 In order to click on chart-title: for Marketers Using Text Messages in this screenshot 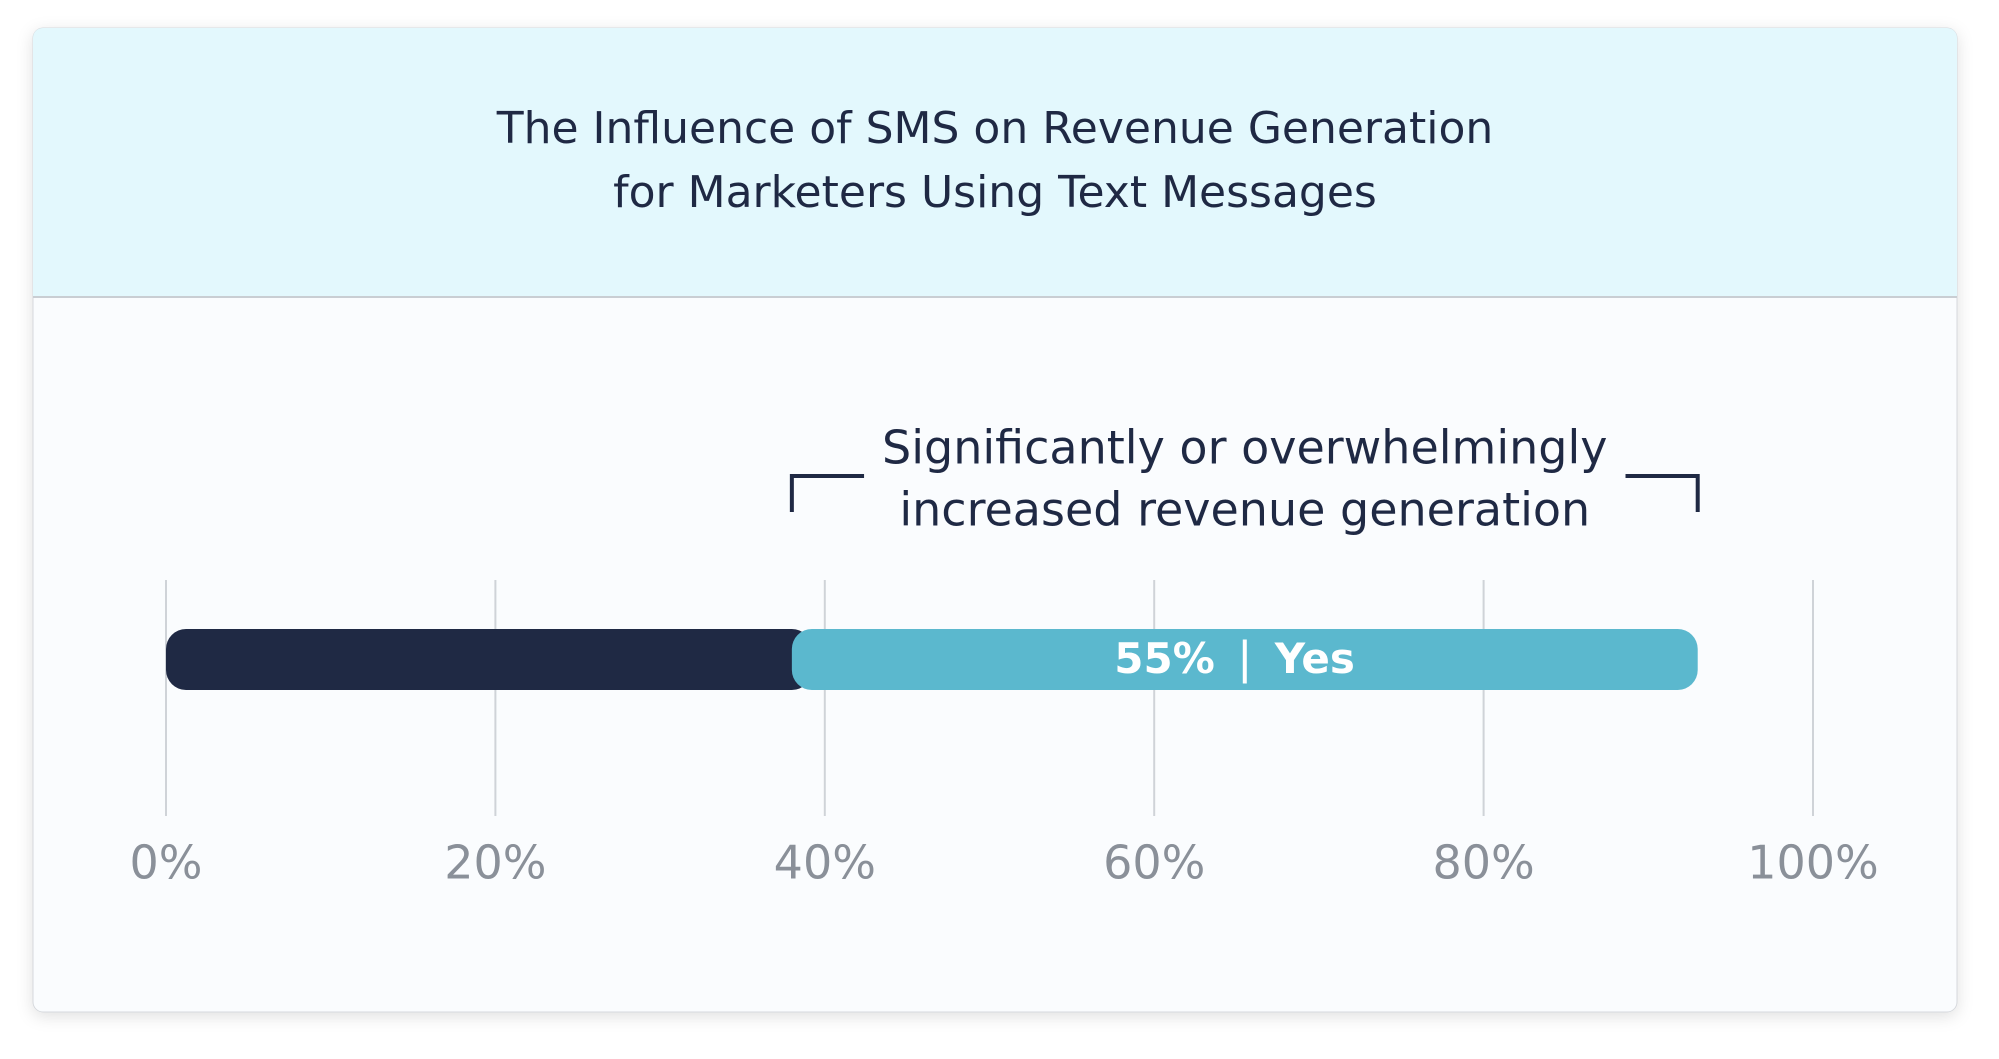, I will do `click(995, 192)`.